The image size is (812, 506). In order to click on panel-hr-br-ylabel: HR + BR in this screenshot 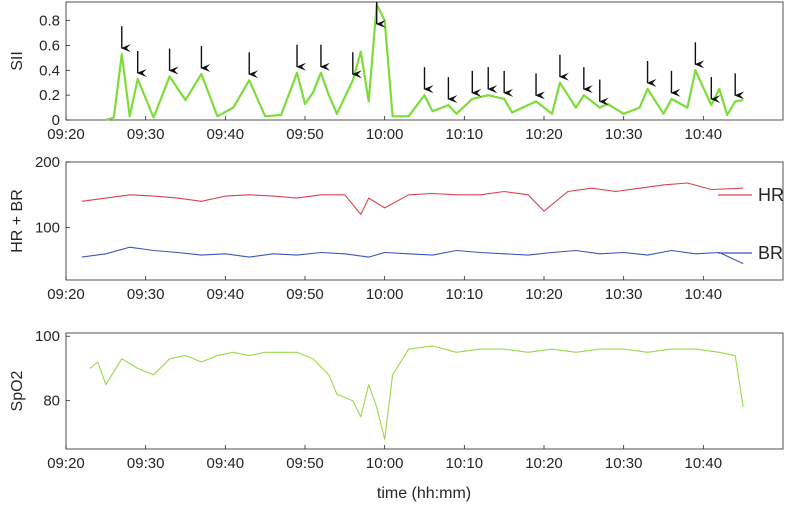, I will do `click(17, 221)`.